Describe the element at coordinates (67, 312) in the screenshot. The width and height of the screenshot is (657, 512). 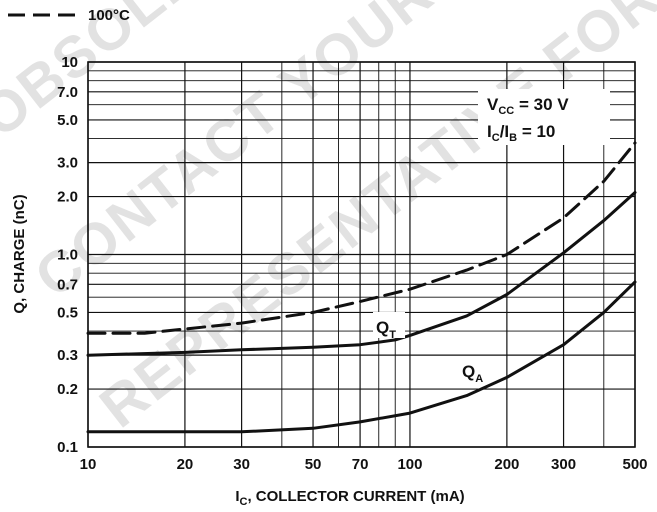
I see `y-tick-label: 0.5` at that location.